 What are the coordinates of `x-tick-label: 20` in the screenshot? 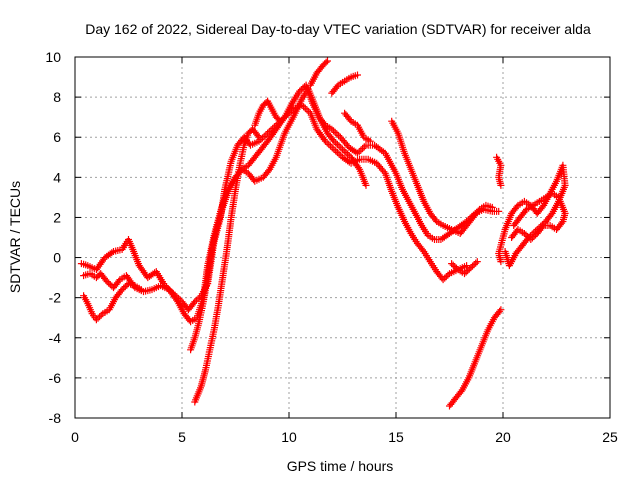 It's located at (503, 437).